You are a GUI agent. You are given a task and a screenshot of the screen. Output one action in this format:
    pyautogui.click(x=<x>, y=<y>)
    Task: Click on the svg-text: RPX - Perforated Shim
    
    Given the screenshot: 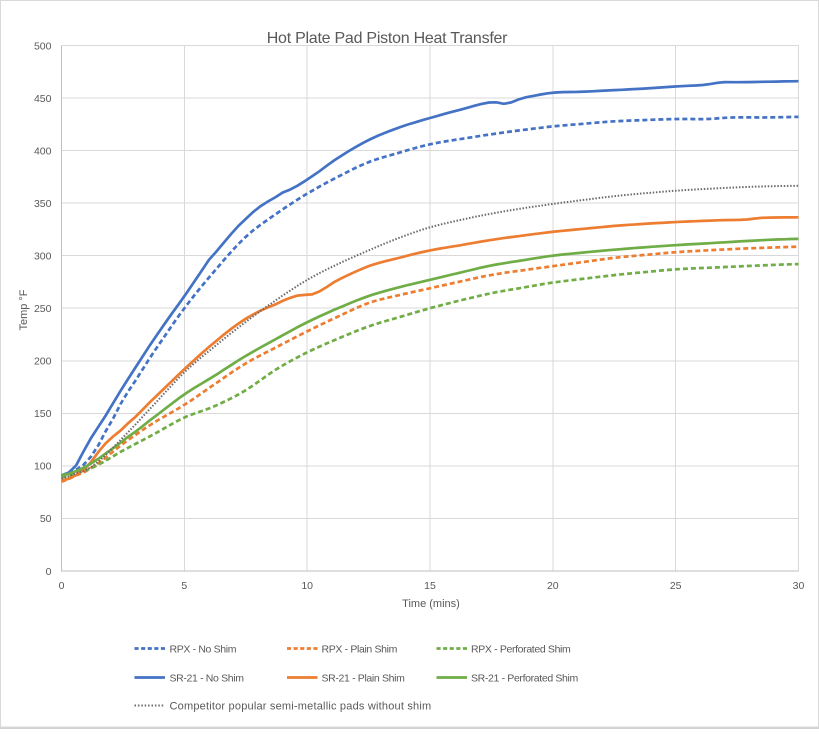 What is the action you would take?
    pyautogui.click(x=521, y=649)
    